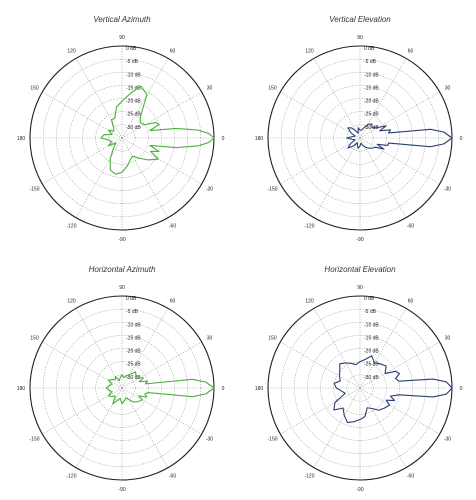 This screenshot has height=500, width=476. I want to click on chart-title: Horizontal Azimuth, so click(122, 269).